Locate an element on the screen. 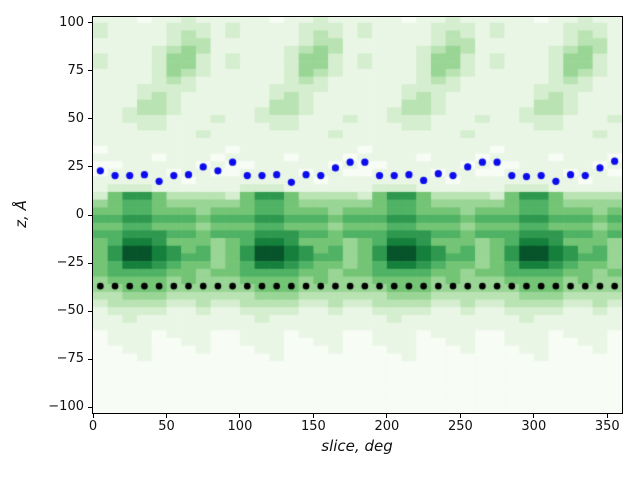 This screenshot has width=640, height=480. x-tick-label: 150 is located at coordinates (313, 426).